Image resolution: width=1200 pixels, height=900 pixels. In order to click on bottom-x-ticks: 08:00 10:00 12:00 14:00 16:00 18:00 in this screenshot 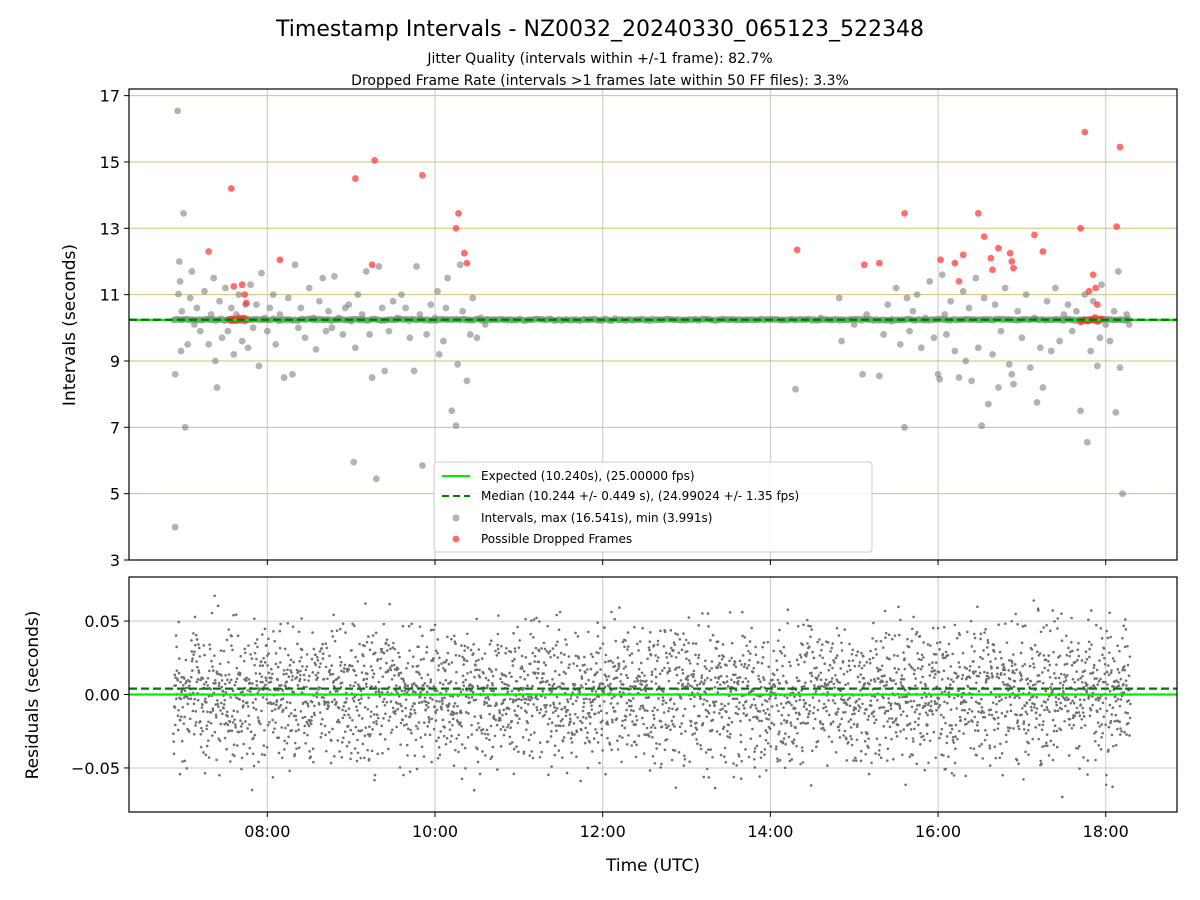, I will do `click(686, 826)`.